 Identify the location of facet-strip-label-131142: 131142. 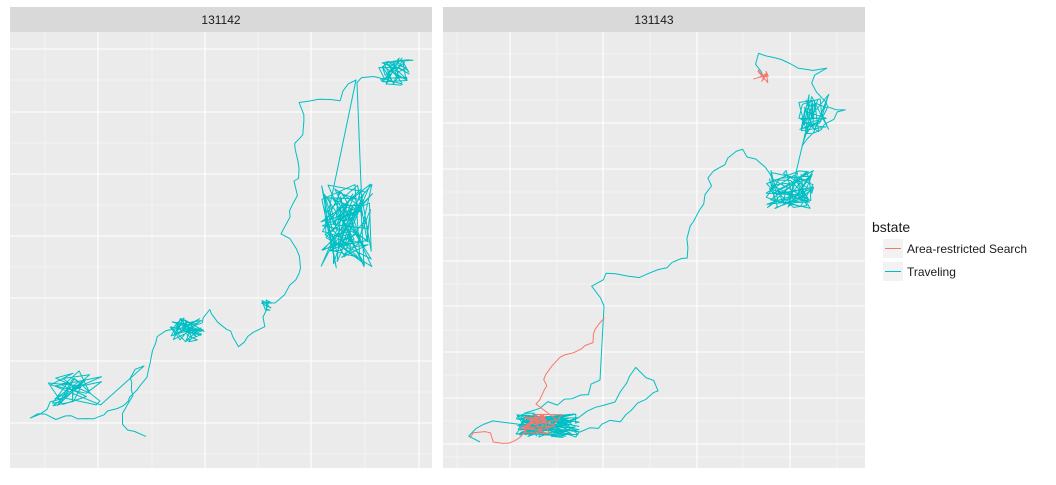
(220, 20).